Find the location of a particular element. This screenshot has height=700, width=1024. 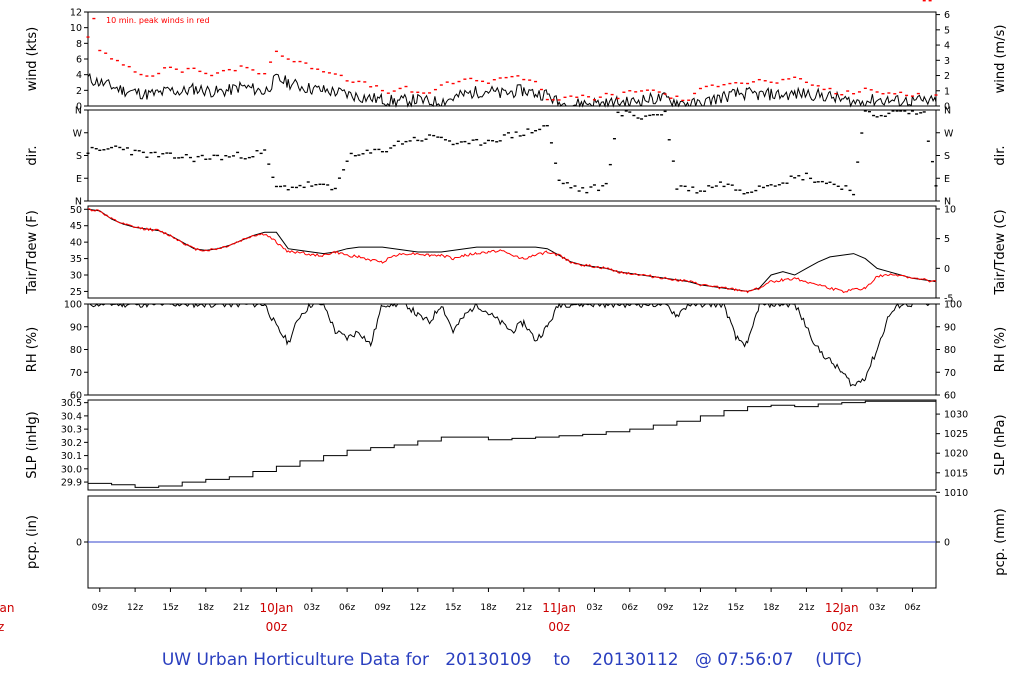

x-day-sublabel: 00z is located at coordinates (842, 627).